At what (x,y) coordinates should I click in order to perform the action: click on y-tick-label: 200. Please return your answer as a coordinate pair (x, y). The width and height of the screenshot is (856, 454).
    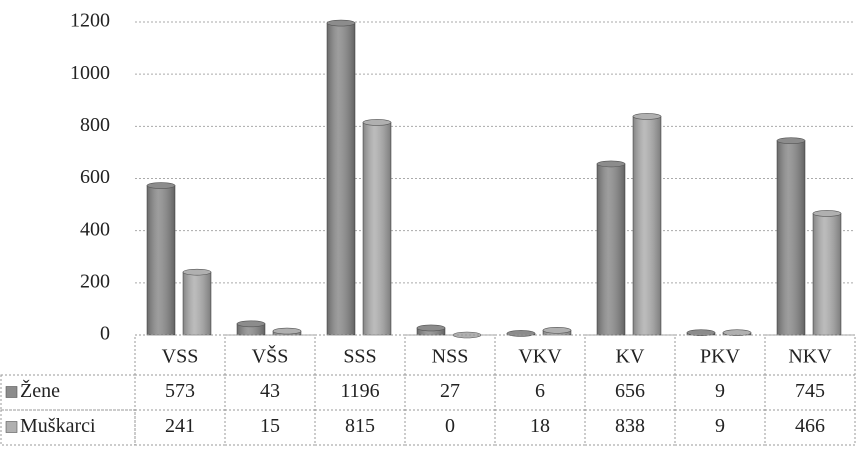
    Looking at the image, I should click on (95, 281).